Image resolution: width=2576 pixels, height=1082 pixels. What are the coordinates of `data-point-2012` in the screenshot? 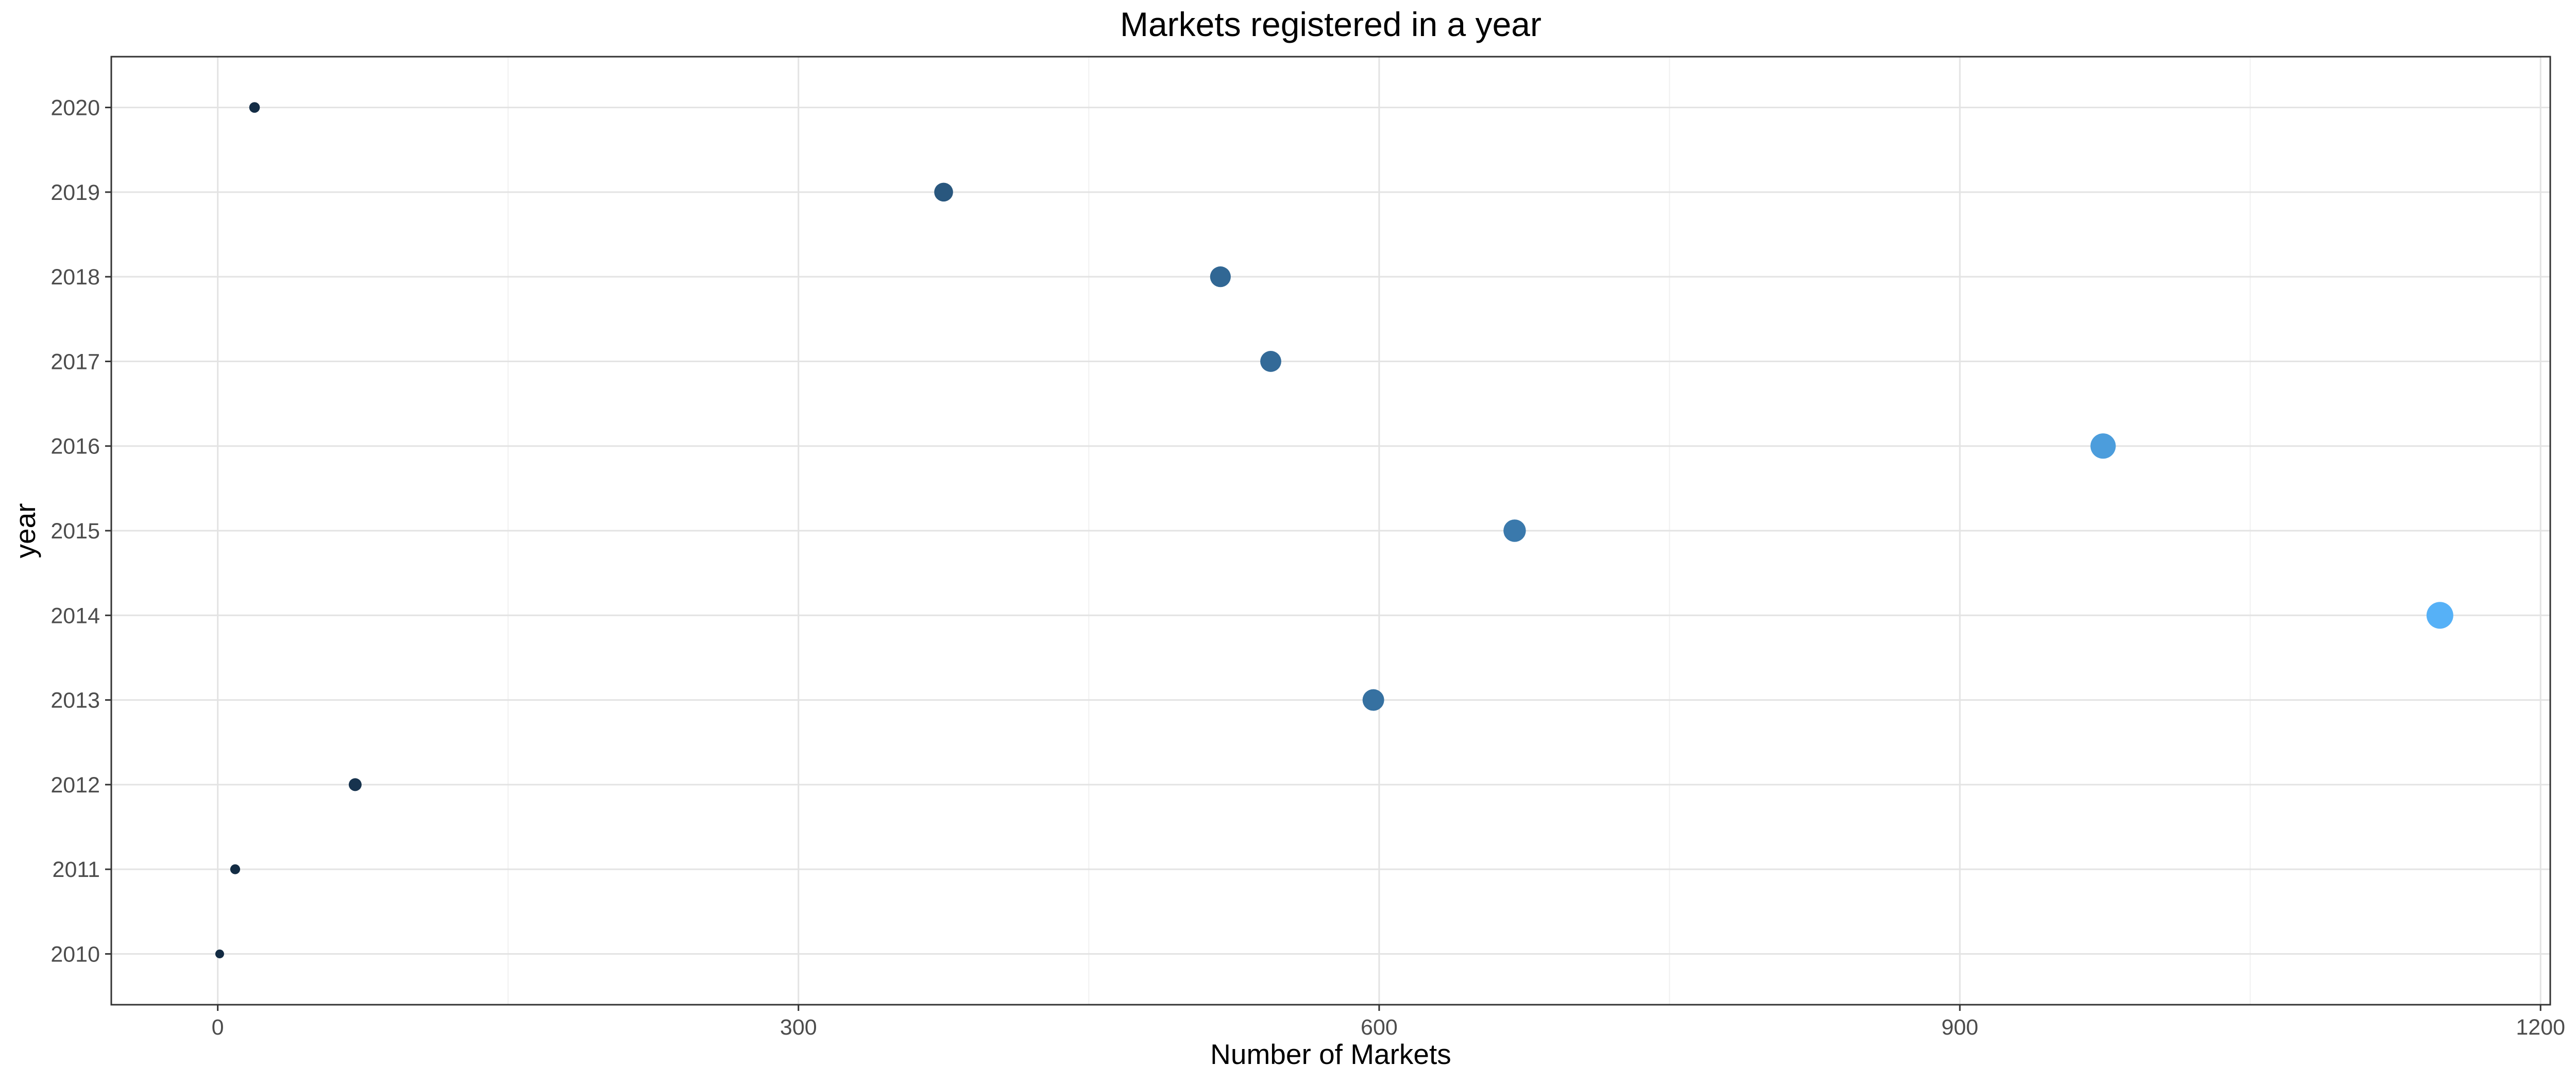 It's located at (355, 785).